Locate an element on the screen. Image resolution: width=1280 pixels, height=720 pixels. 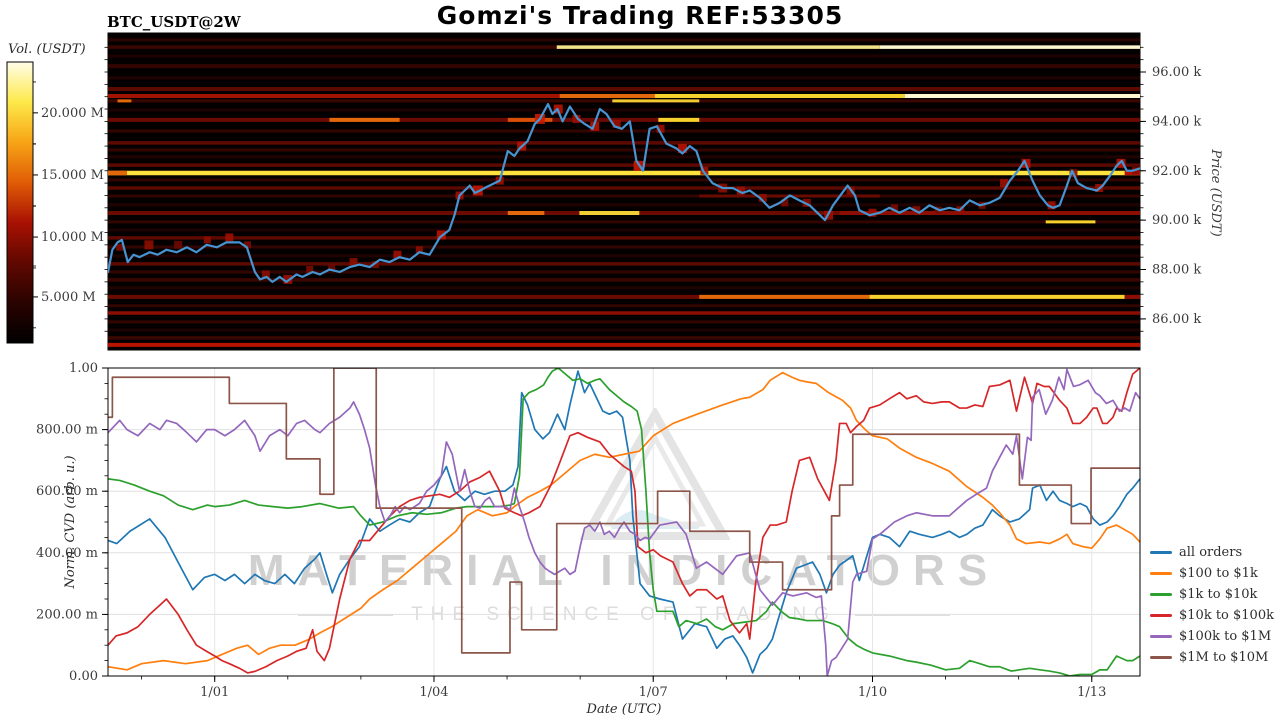
svg-text: 20.000 M is located at coordinates (72, 113).